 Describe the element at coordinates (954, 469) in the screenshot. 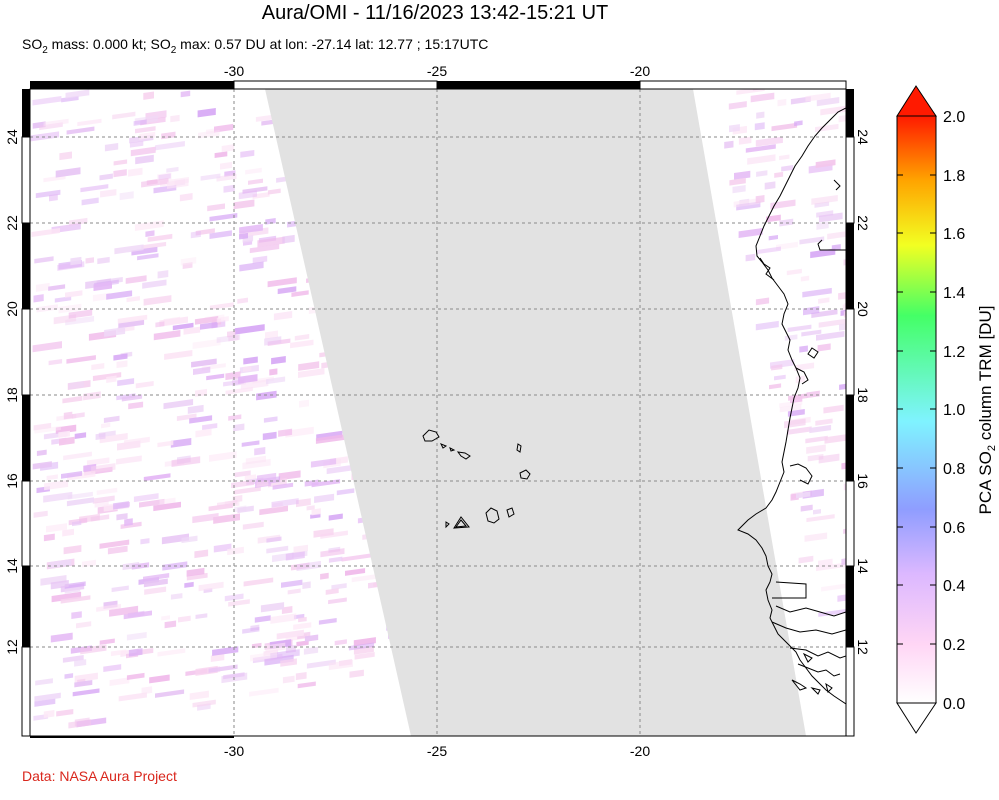

I see `colorbar-tick-label: 0.8` at that location.